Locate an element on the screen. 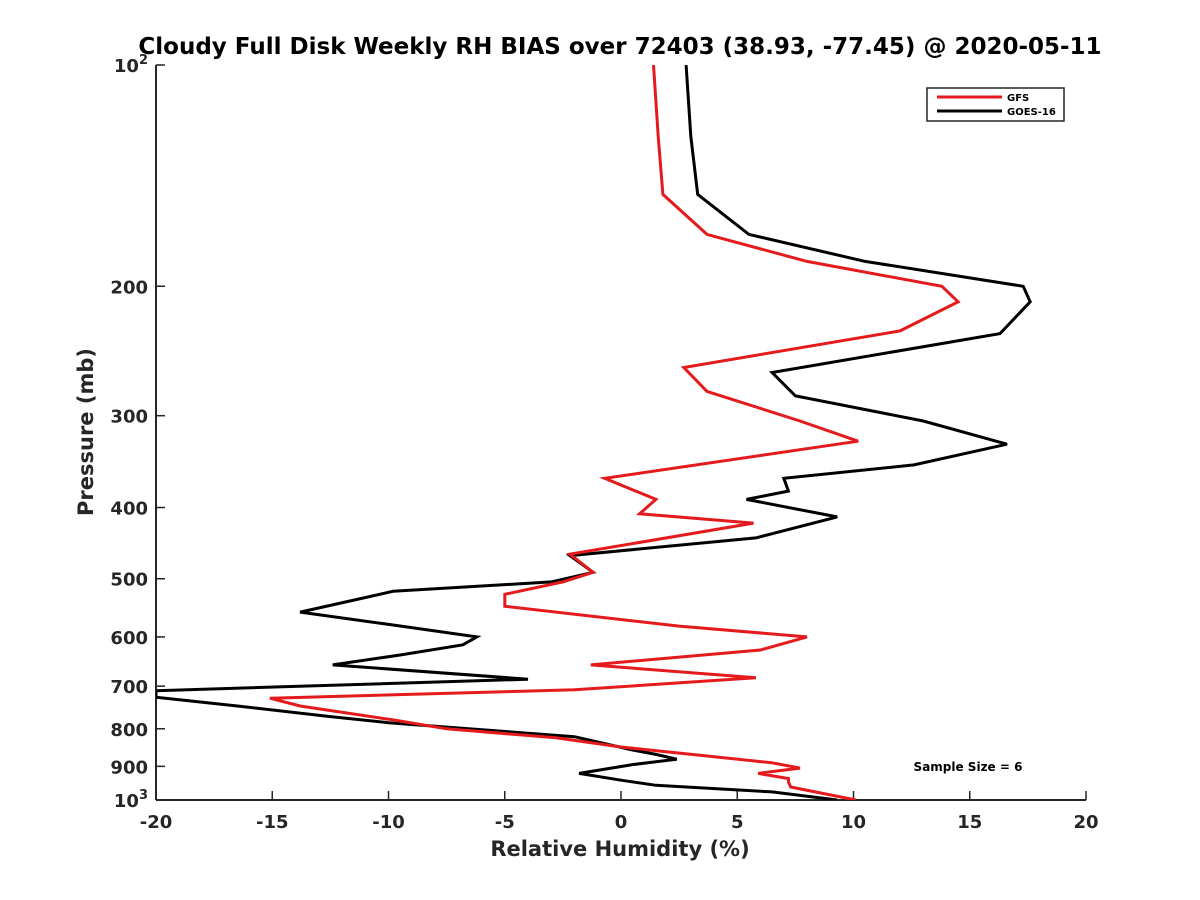 This screenshot has height=900, width=1200. y-tick-label: 300 is located at coordinates (129, 417).